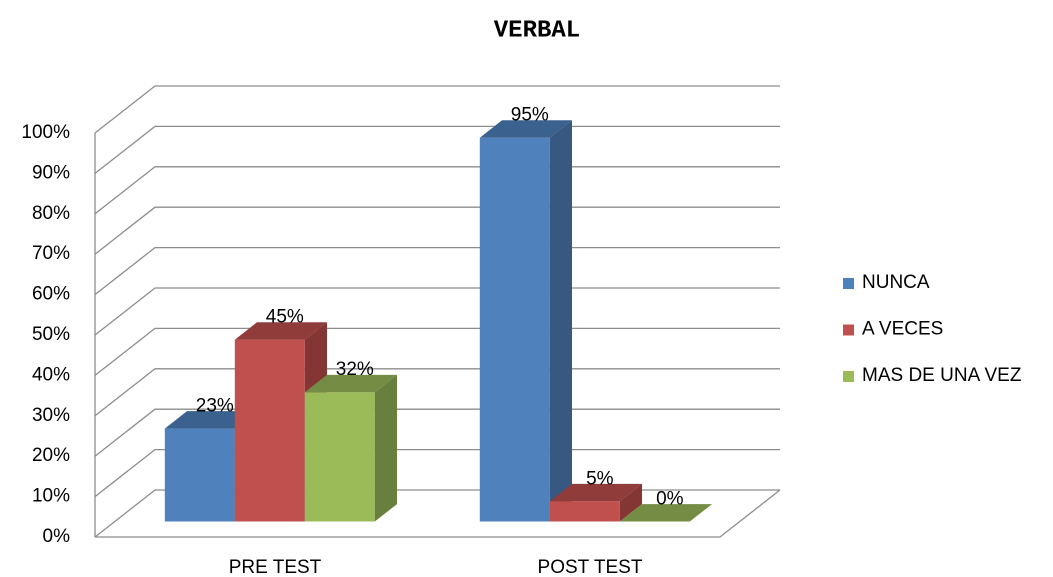 This screenshot has height=577, width=1053. What do you see at coordinates (57, 536) in the screenshot?
I see `y-tick-label: 0%` at bounding box center [57, 536].